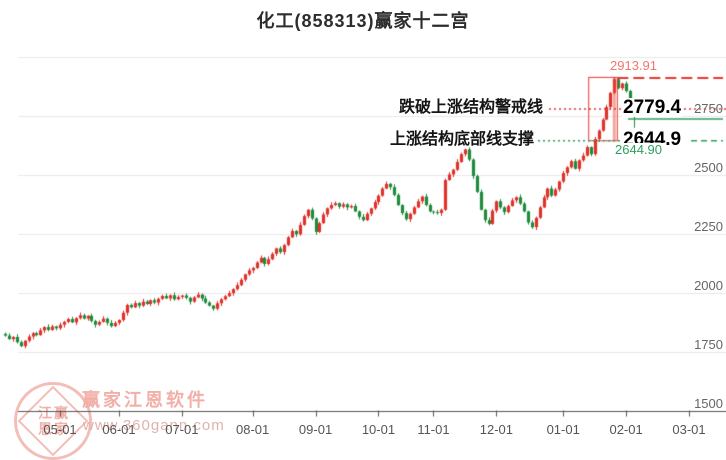  What do you see at coordinates (60, 429) in the screenshot?
I see `x-axis-label: 05-01` at bounding box center [60, 429].